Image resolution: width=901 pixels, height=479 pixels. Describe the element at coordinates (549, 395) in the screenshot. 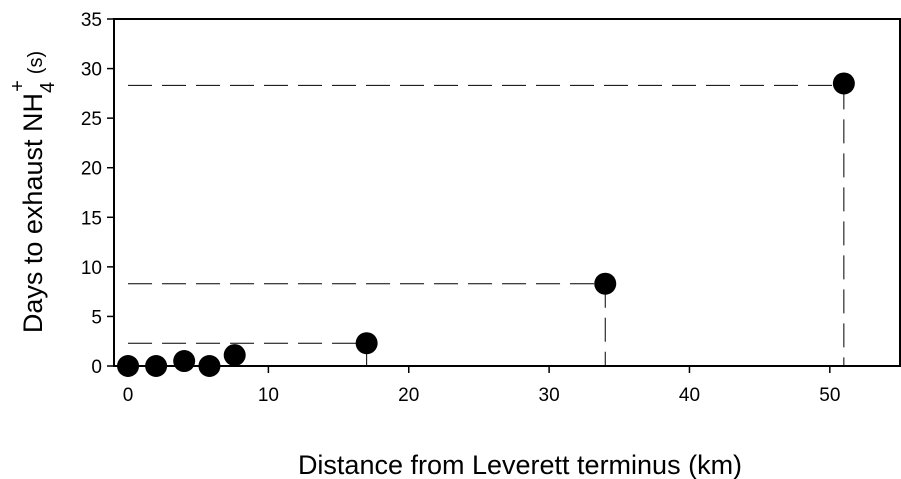

I see `x-tick-label-3: 30` at that location.